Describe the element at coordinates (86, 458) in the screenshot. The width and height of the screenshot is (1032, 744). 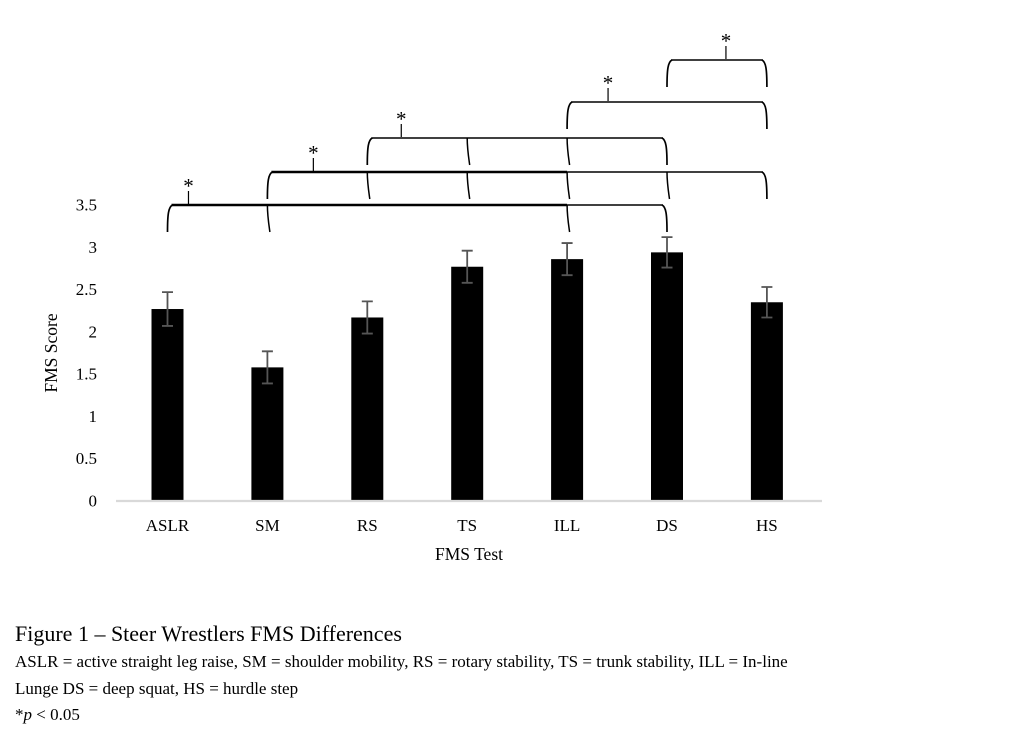
I see `y-tick-label-0.5: 0.5` at that location.